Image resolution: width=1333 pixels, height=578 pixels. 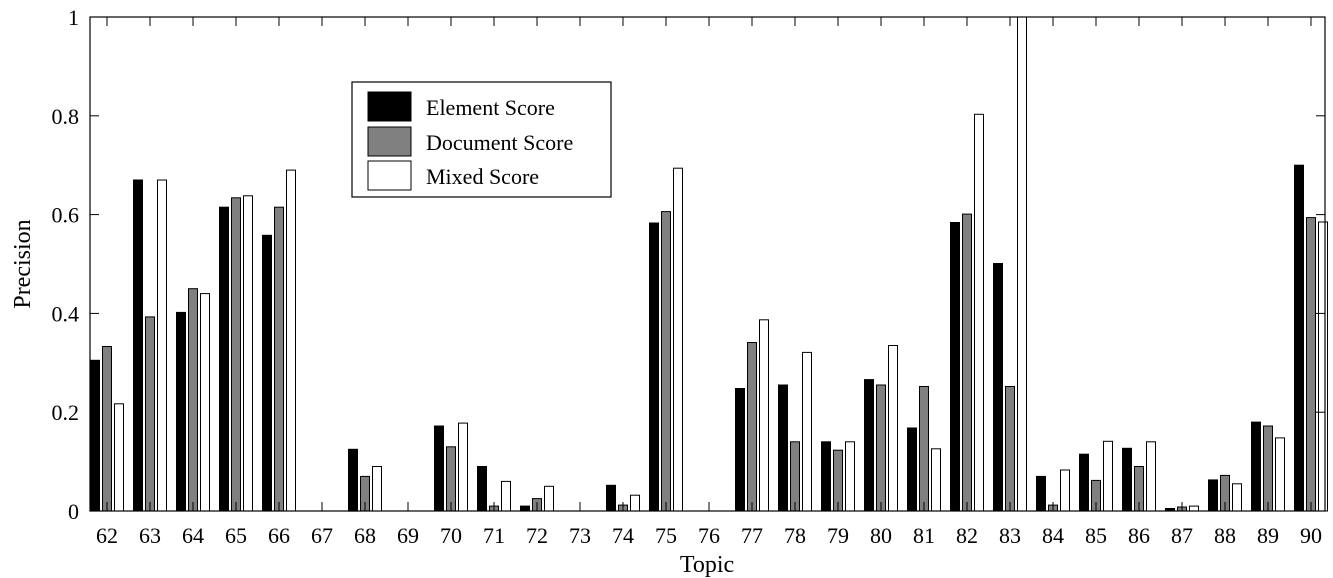 What do you see at coordinates (66, 116) in the screenshot?
I see `y-tick-label-0.8: 0.8` at bounding box center [66, 116].